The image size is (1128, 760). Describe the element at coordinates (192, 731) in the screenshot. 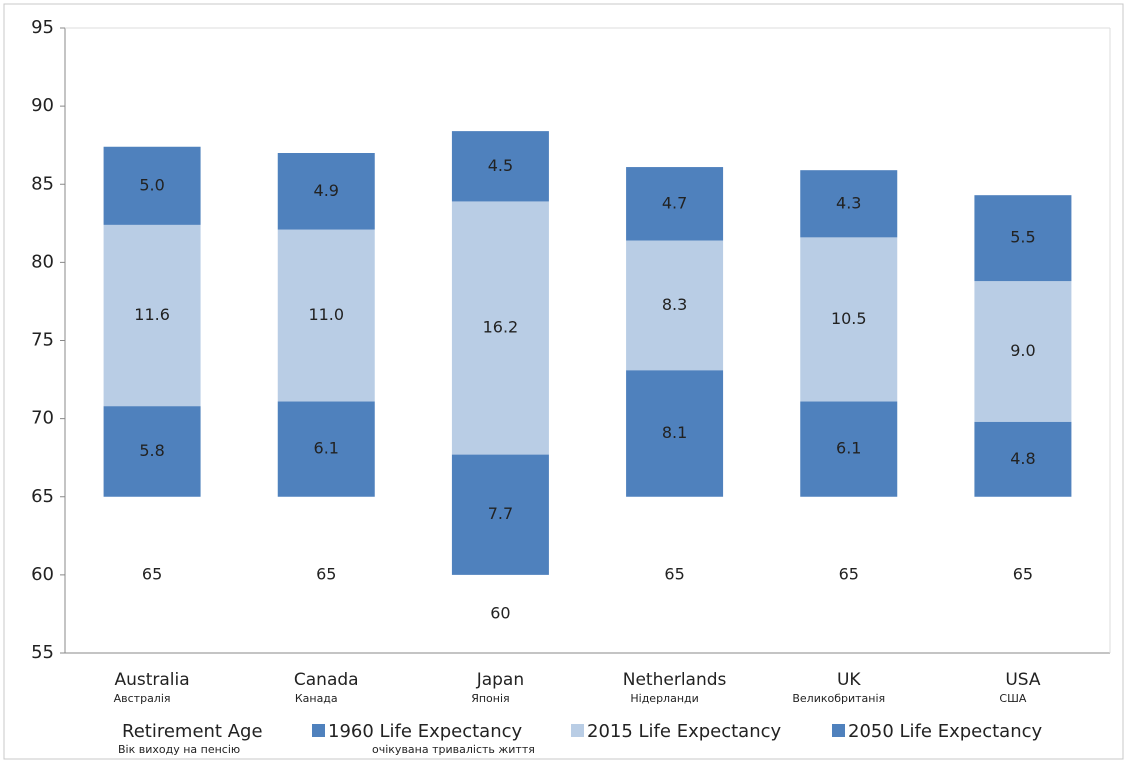

I see `legend-label: Retirement Age` at that location.